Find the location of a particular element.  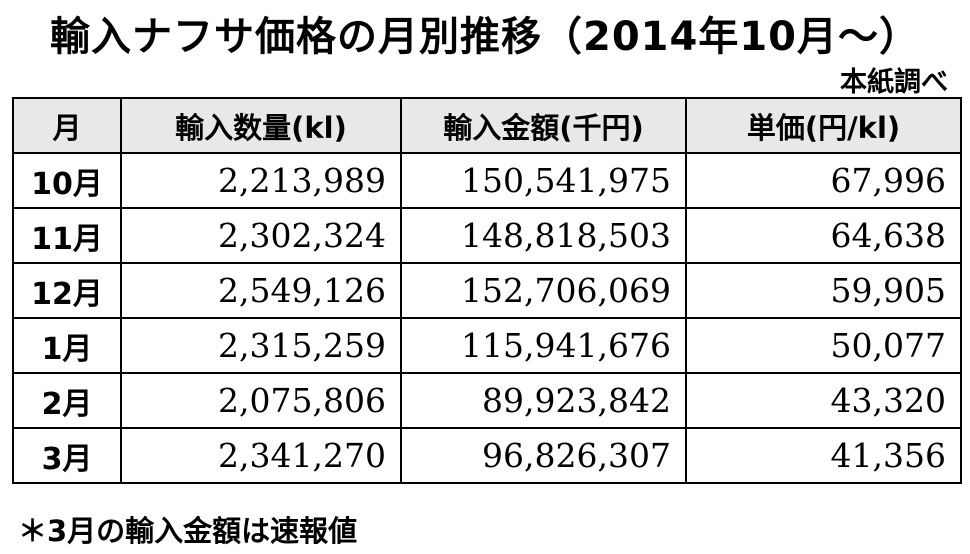

quantity-cell: 2,075,806 is located at coordinates (261, 400).